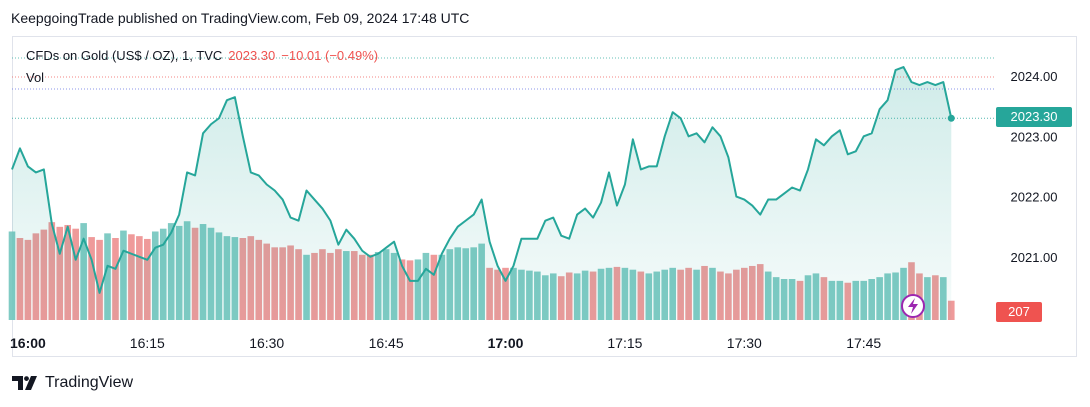 The width and height of the screenshot is (1090, 407). Describe the element at coordinates (744, 343) in the screenshot. I see `x-tick-label: 17:30` at that location.